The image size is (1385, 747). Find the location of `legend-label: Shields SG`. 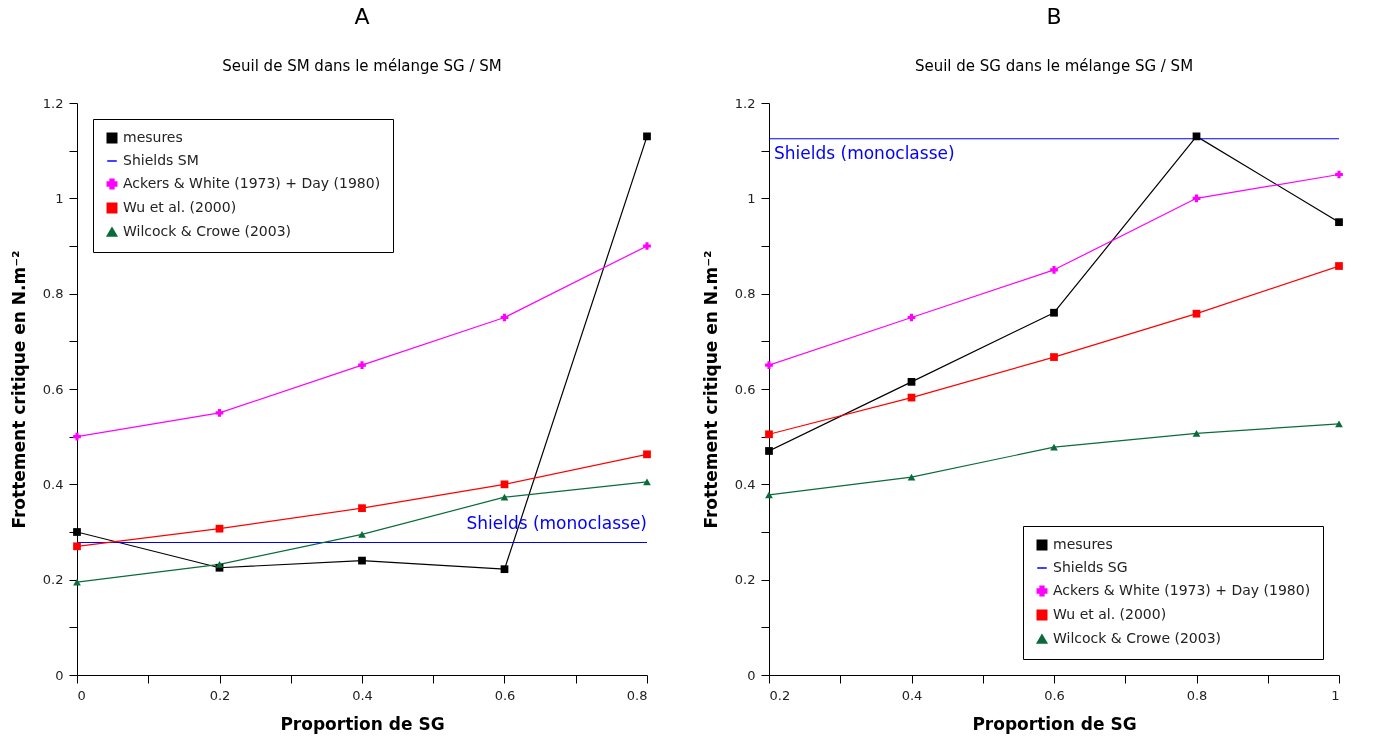

legend-label: Shields SG is located at coordinates (1090, 567).